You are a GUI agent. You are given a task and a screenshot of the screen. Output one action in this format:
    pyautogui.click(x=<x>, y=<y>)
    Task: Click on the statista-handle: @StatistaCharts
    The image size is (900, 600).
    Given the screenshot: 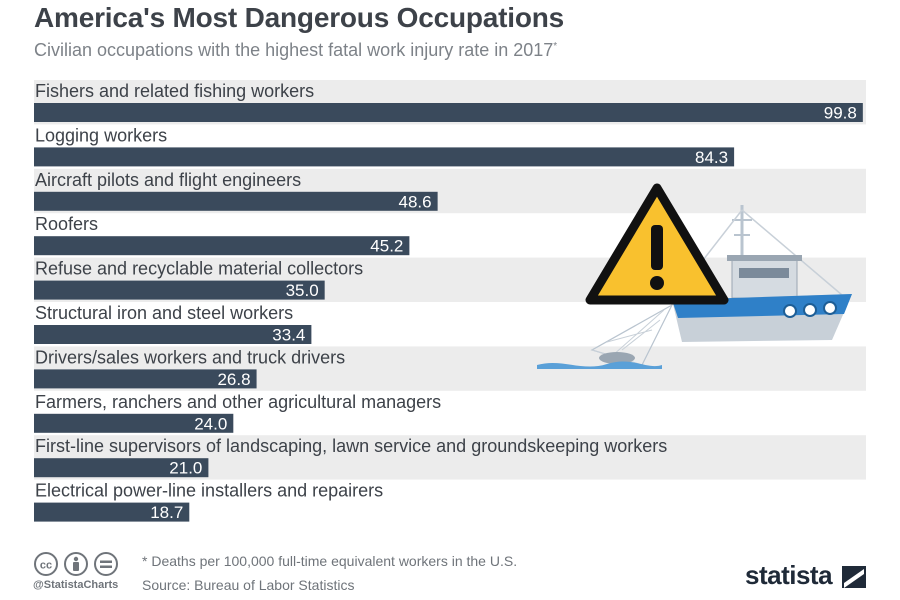 What is the action you would take?
    pyautogui.click(x=76, y=585)
    